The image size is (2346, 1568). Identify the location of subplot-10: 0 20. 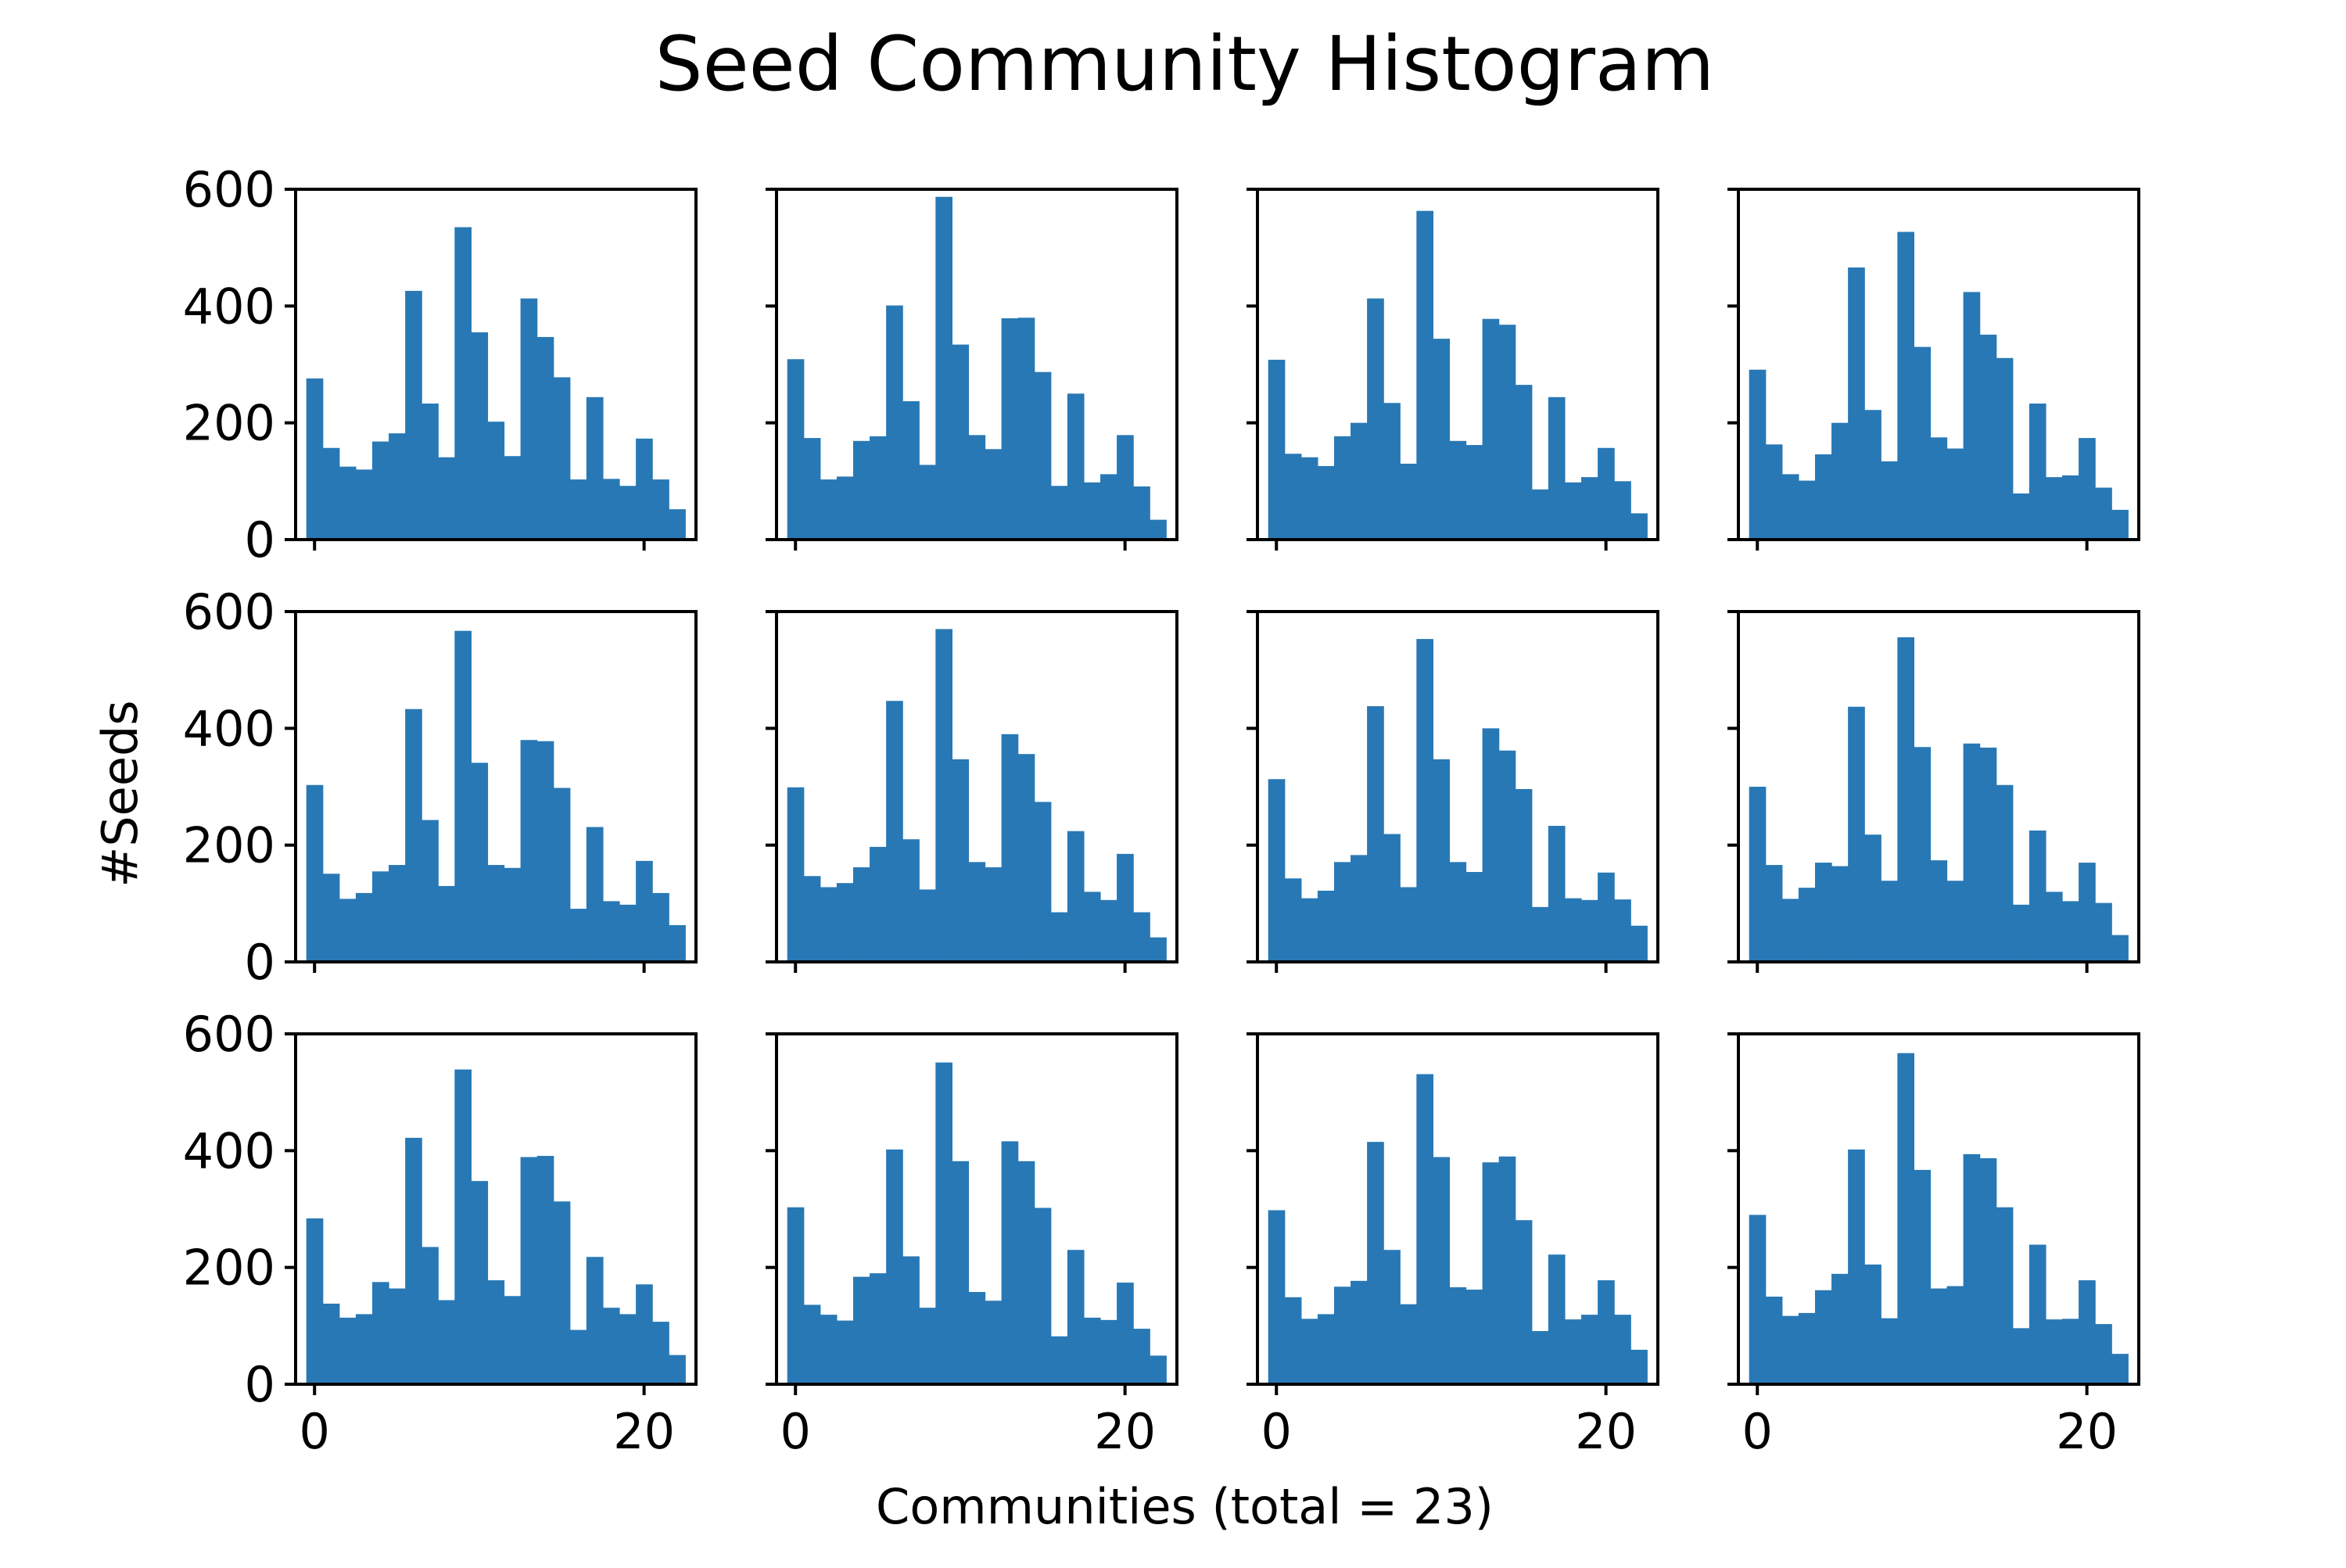
(972, 1246).